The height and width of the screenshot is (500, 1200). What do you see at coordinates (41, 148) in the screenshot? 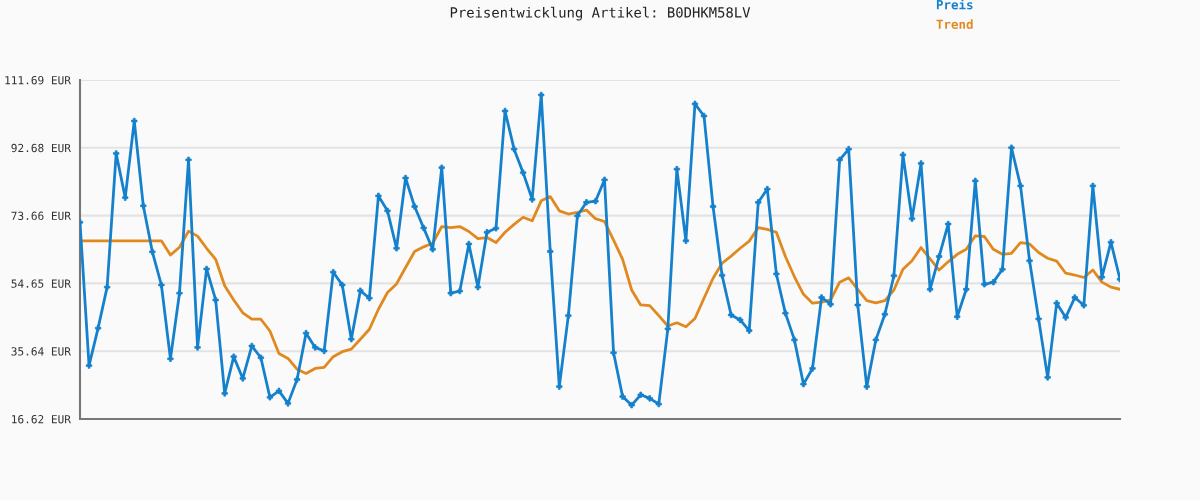
I see `y-tick-label: 92.68 EUR` at bounding box center [41, 148].